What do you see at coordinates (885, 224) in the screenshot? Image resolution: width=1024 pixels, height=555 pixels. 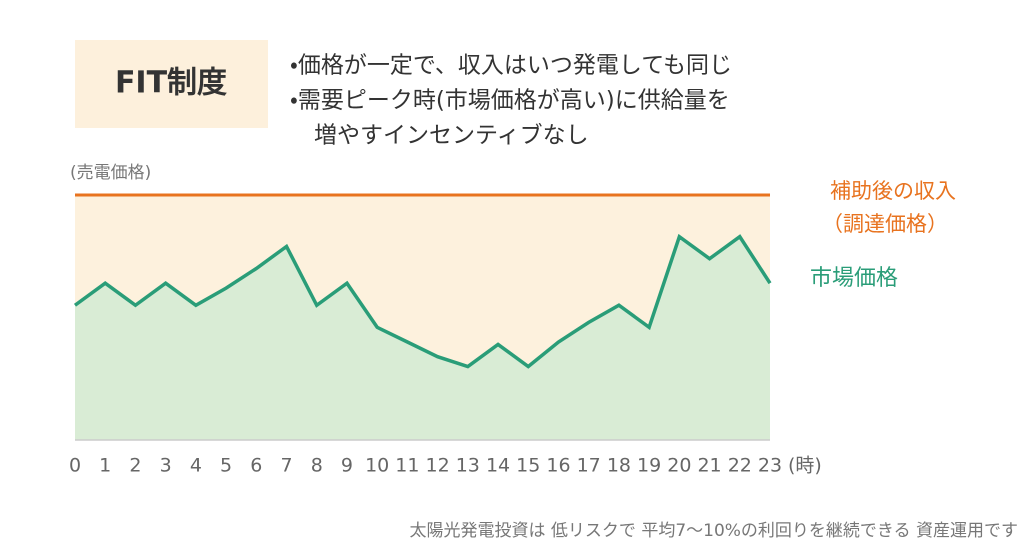 I see `legend-label: （調達価格）` at bounding box center [885, 224].